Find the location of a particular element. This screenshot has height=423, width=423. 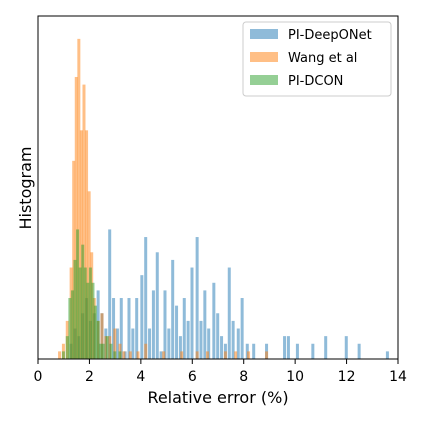

legend-swatch-pi-dcon is located at coordinates (264, 80).